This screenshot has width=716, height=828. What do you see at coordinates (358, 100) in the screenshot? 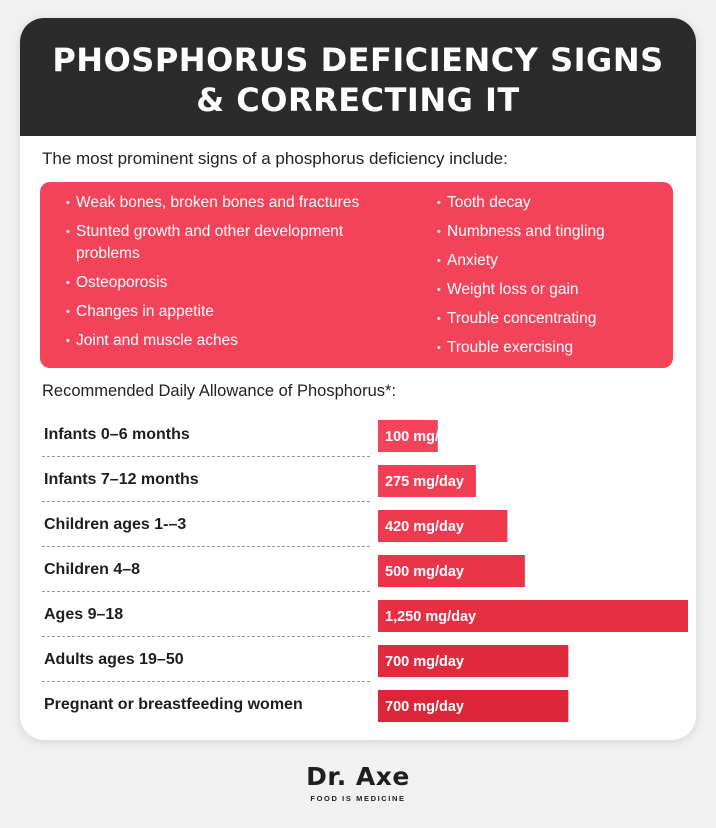
I see `page-title-line-2: & CORRECTING IT` at bounding box center [358, 100].